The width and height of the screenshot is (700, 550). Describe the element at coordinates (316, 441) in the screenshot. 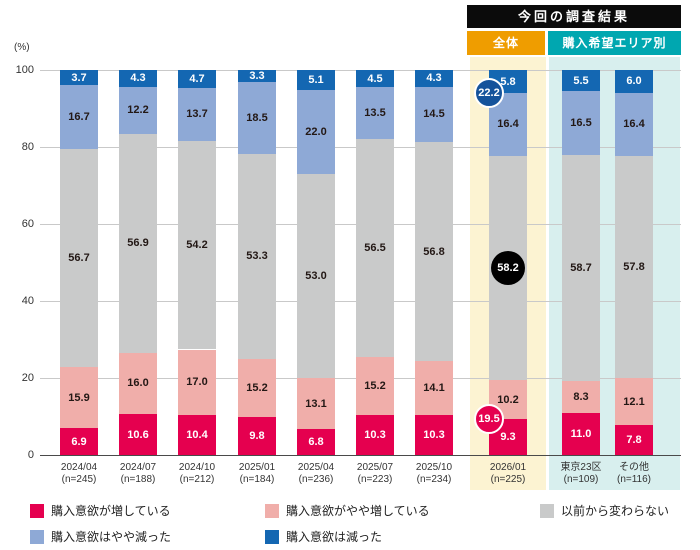

I see `bar-value-label: 6.8` at that location.